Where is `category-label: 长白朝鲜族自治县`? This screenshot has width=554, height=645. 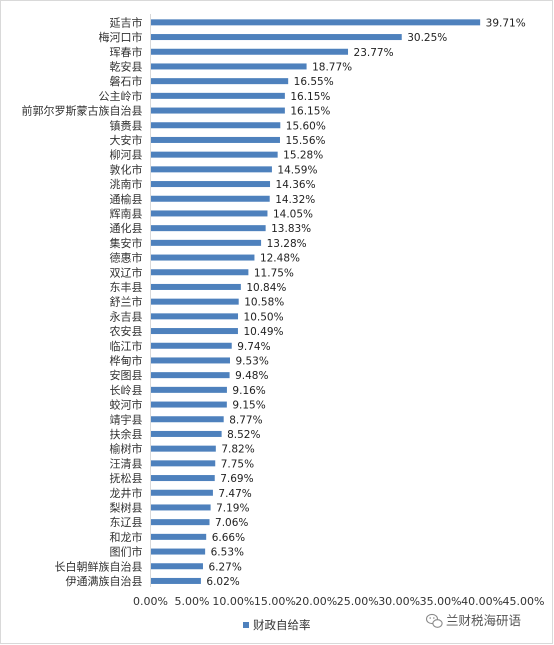 category-label: 长白朝鲜族自治县 is located at coordinates (99, 566).